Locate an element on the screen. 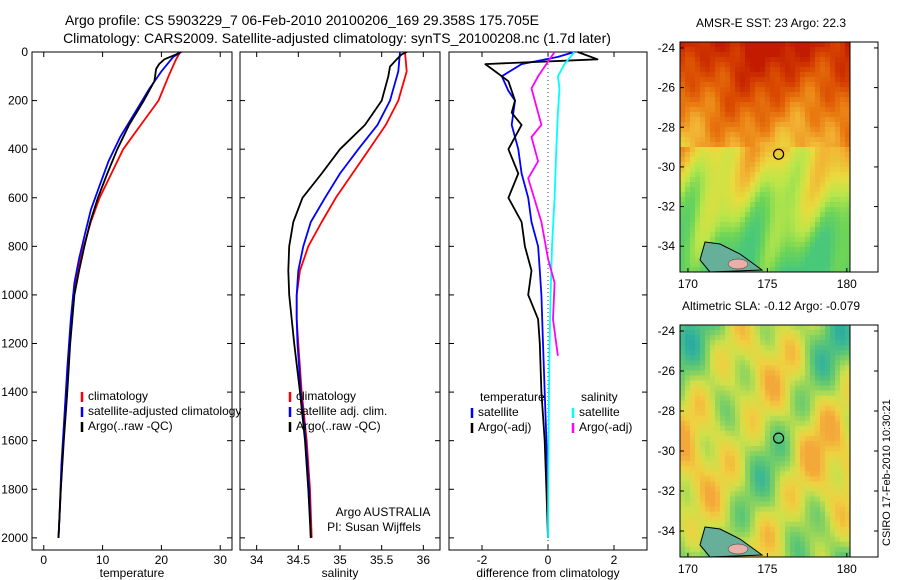 The image size is (900, 580). sst-map-ytick-label: -26 is located at coordinates (667, 88).